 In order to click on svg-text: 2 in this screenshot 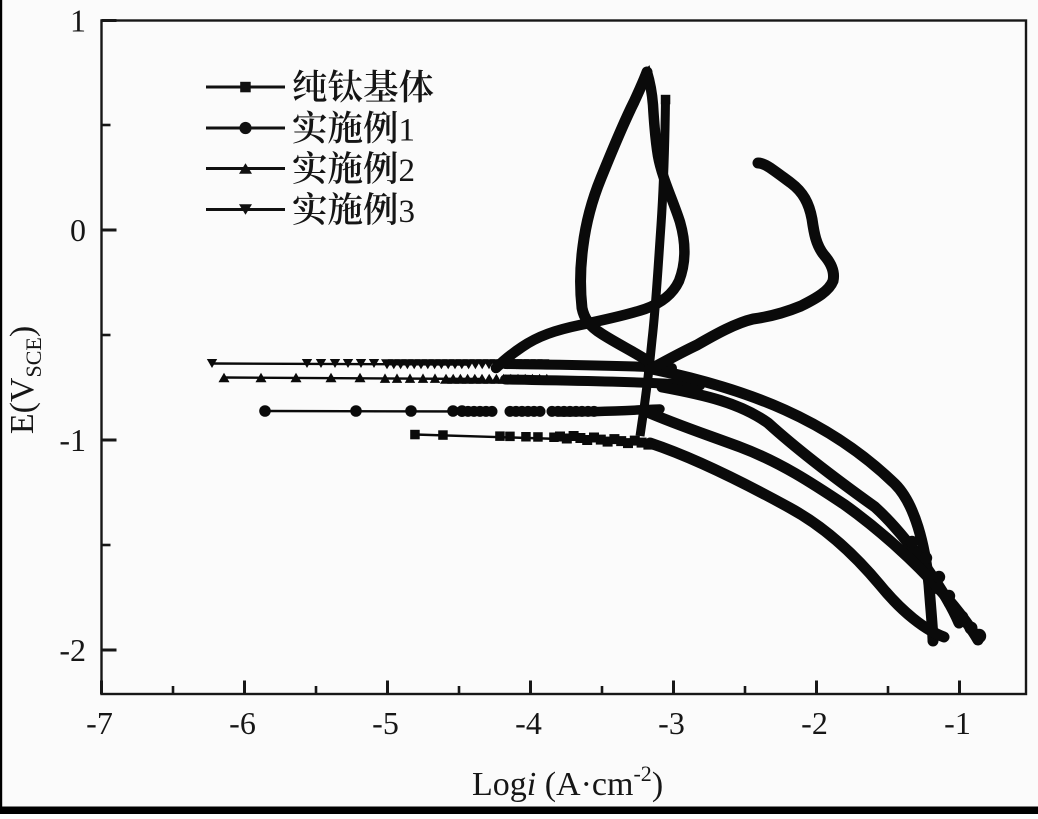, I will do `click(407, 171)`.